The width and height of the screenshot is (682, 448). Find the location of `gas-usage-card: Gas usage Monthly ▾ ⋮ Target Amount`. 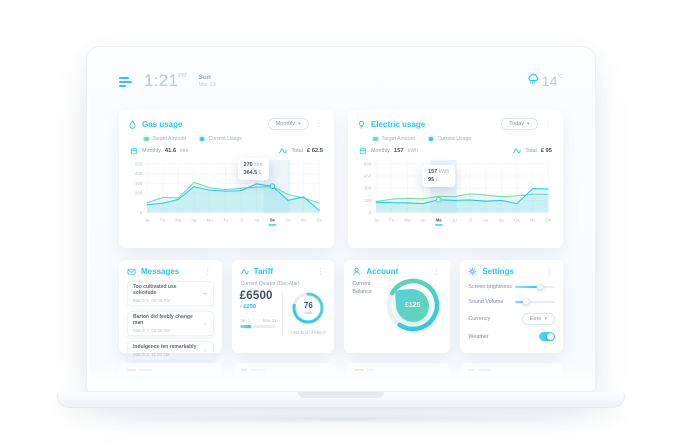

gas-usage-card: Gas usage Monthly ▾ ⋮ Target Amount is located at coordinates (226, 179).